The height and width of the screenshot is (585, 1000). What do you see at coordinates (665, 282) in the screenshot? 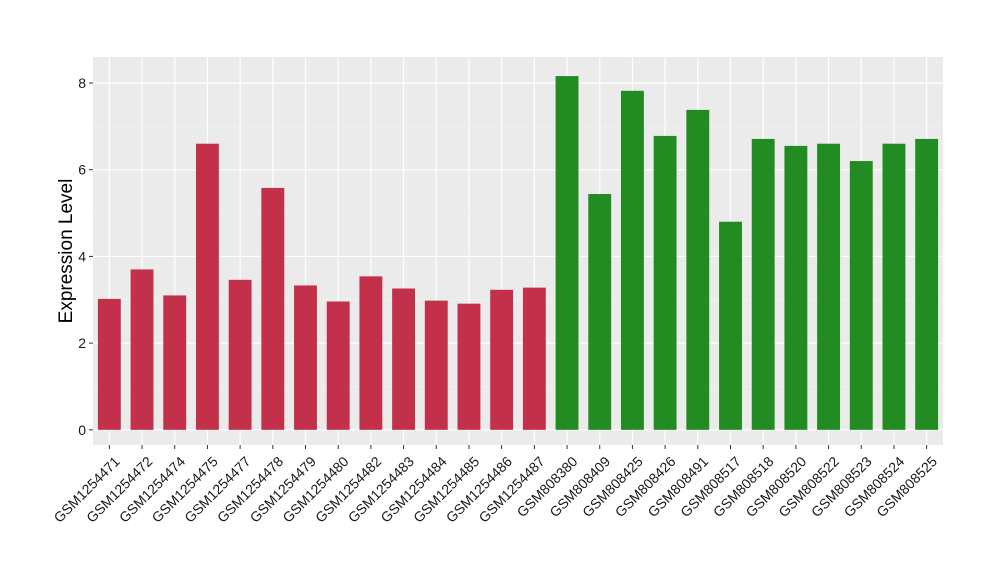
I see `bar-GSM808426` at bounding box center [665, 282].